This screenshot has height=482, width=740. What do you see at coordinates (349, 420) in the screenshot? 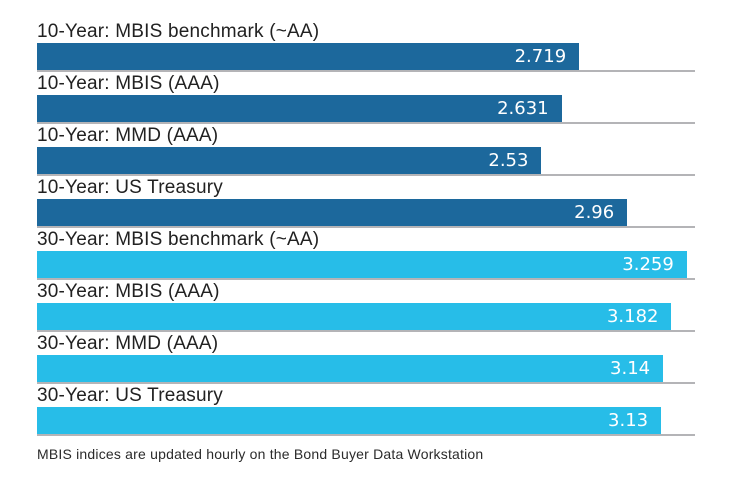
I see `bar-30-year: 3.13` at bounding box center [349, 420].